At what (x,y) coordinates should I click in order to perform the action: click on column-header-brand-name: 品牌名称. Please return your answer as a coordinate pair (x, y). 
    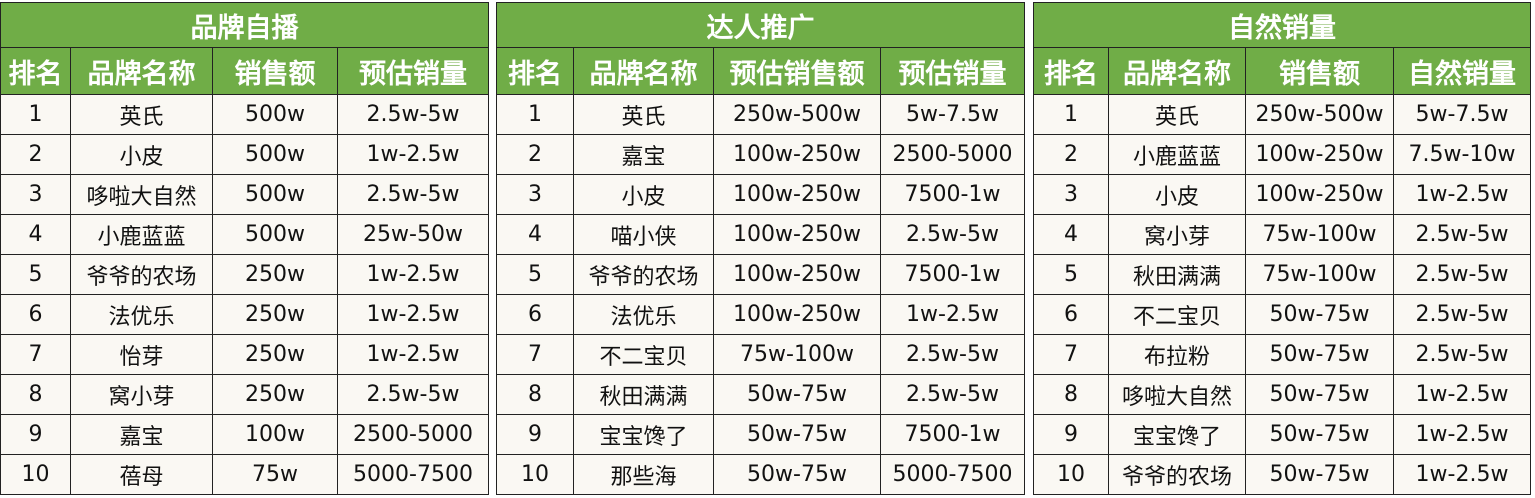
    Looking at the image, I should click on (141, 71).